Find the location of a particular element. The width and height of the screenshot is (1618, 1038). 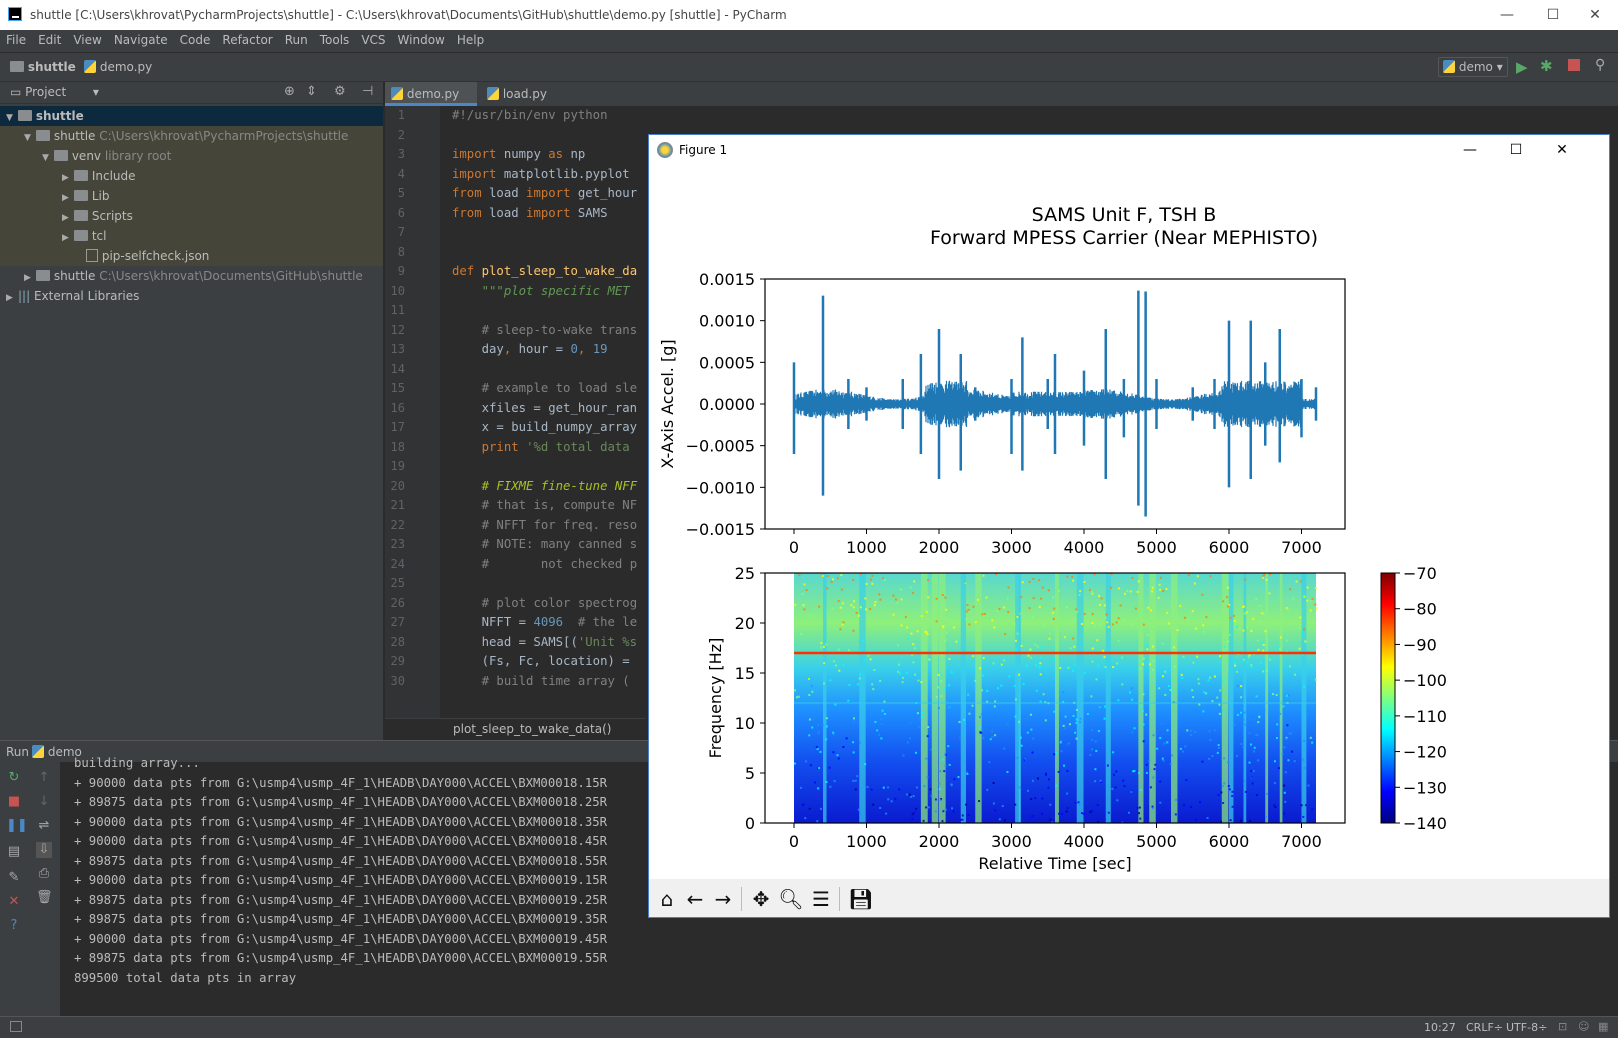

tree-item-shuttle-root: ▼ shuttle is located at coordinates (191, 116).